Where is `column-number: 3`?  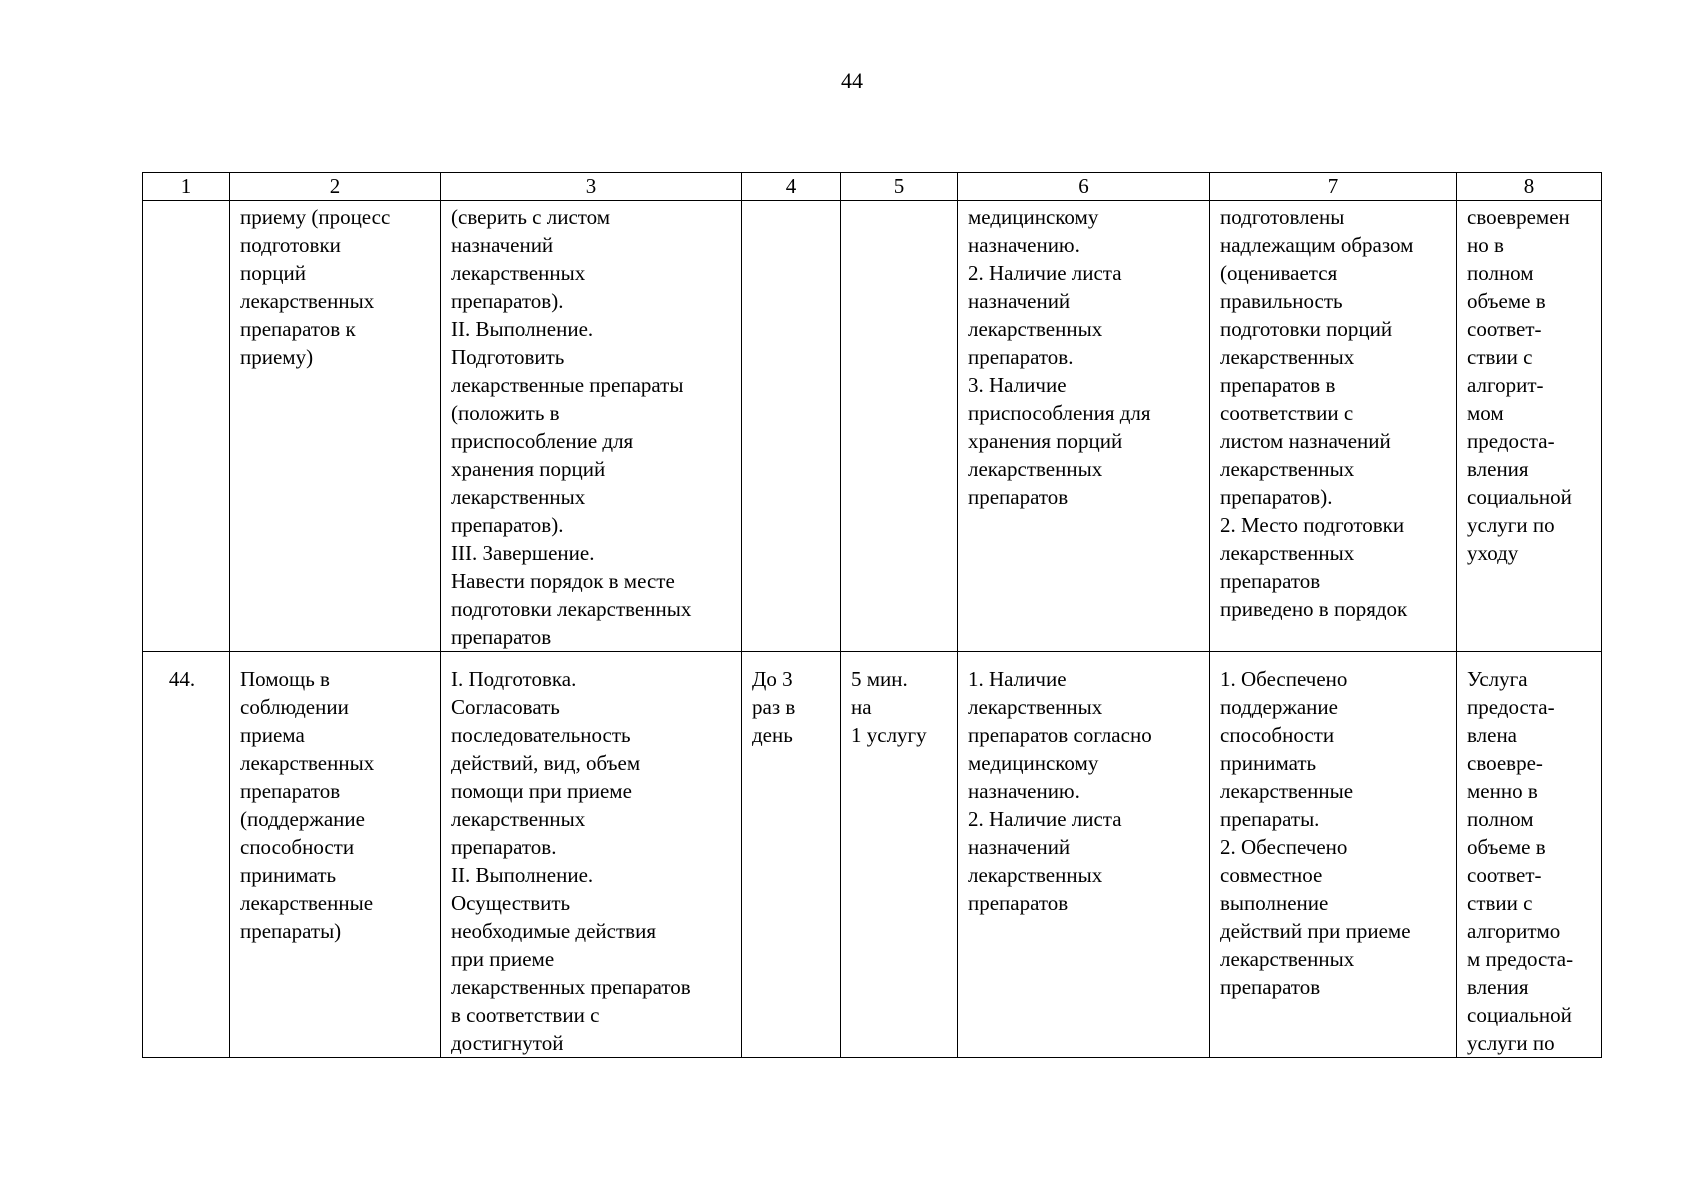
column-number: 3 is located at coordinates (591, 186).